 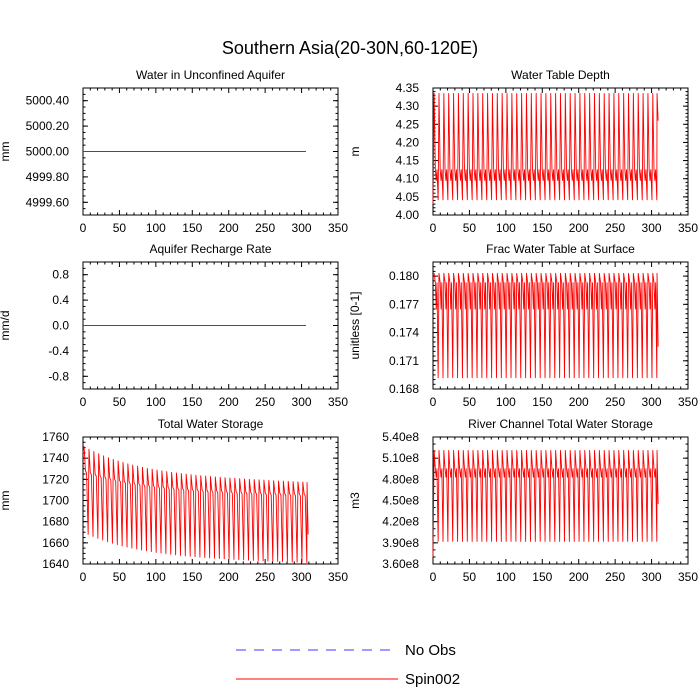 What do you see at coordinates (48, 177) in the screenshot?
I see `y-tick-label: 4999.80` at bounding box center [48, 177].